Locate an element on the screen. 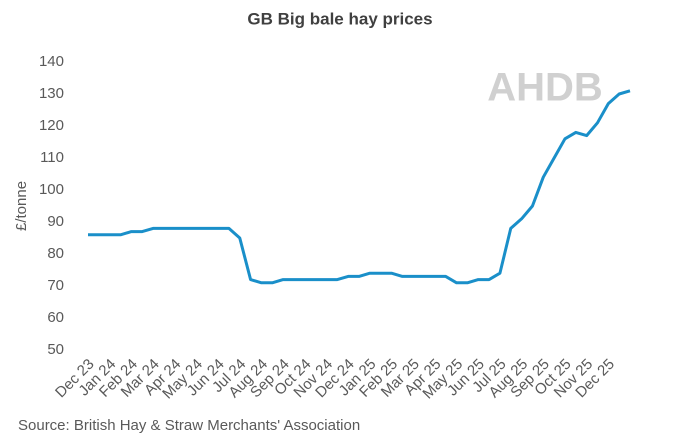 This screenshot has height=438, width=679. watermark: AHDB is located at coordinates (545, 88).